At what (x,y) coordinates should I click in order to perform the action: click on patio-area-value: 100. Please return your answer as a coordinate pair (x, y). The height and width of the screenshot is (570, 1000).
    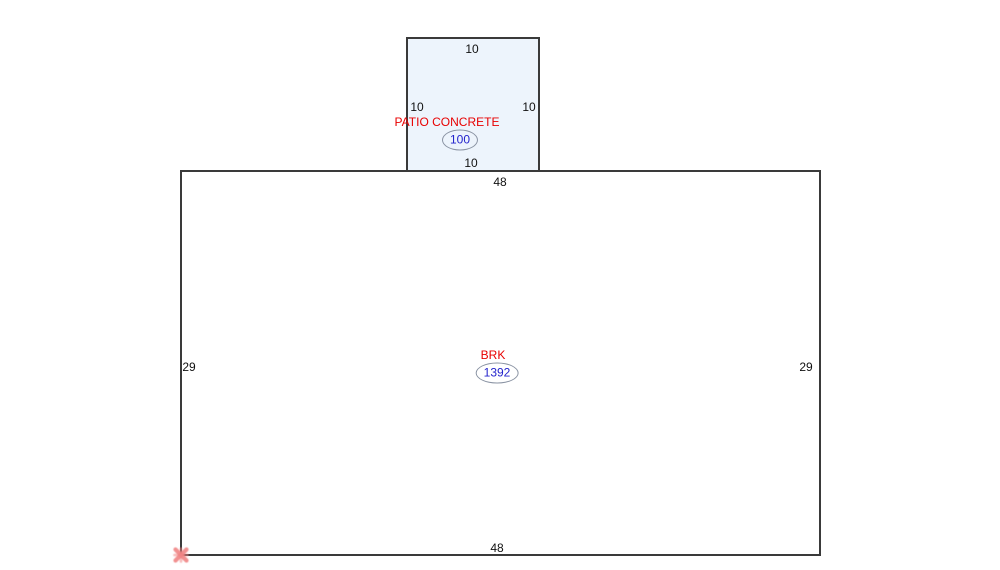
    Looking at the image, I should click on (460, 140).